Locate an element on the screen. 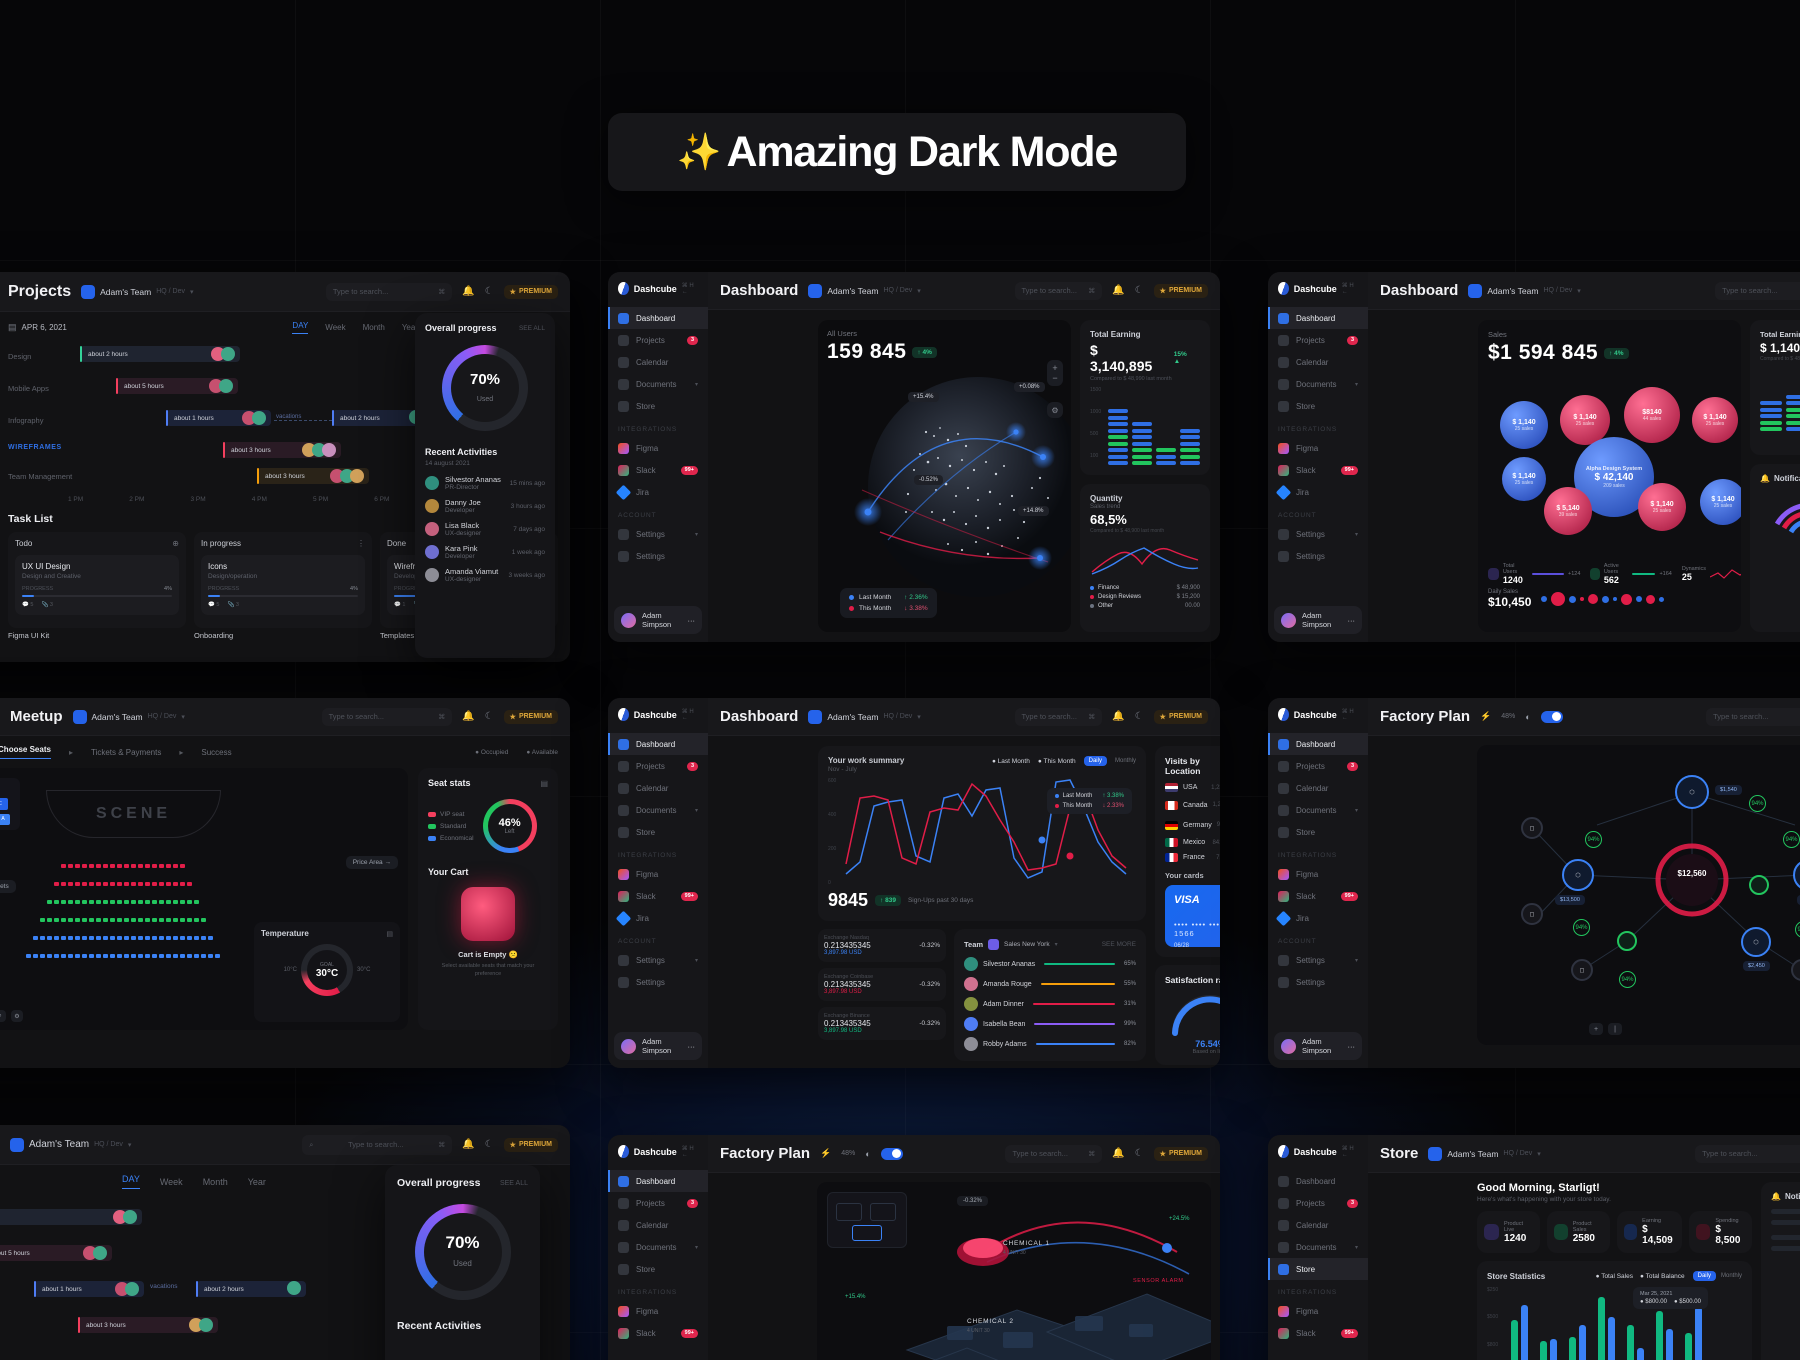 The width and height of the screenshot is (1800, 1360). sidebar-item-settings-2: Settings is located at coordinates (1318, 556).